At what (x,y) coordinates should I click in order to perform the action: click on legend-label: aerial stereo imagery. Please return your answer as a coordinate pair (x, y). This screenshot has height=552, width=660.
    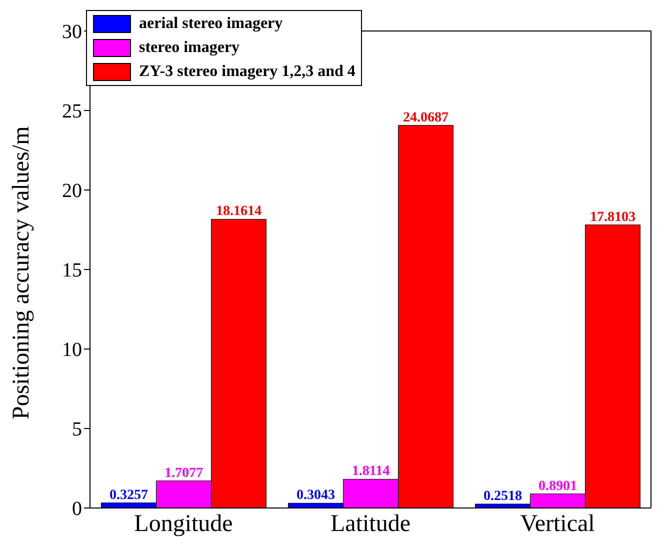
    Looking at the image, I should click on (211, 24).